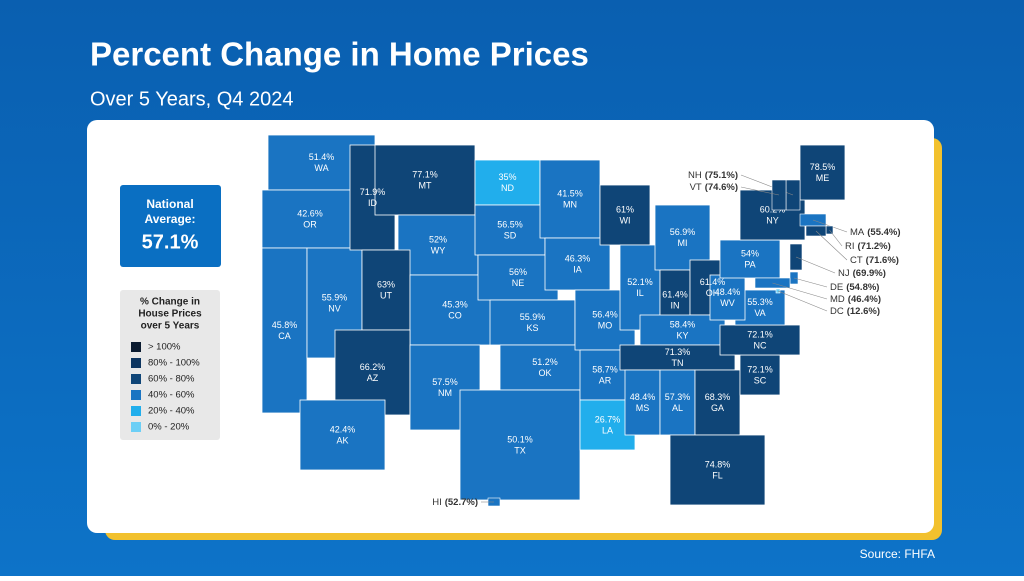 This screenshot has height=581, width=1024. What do you see at coordinates (386, 295) in the screenshot?
I see `state-abbr: UT` at bounding box center [386, 295].